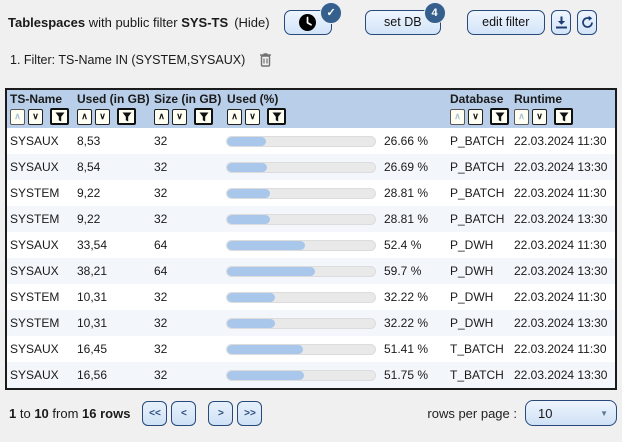  What do you see at coordinates (92, 375) in the screenshot?
I see `used-gb-cell: 16,56` at bounding box center [92, 375].